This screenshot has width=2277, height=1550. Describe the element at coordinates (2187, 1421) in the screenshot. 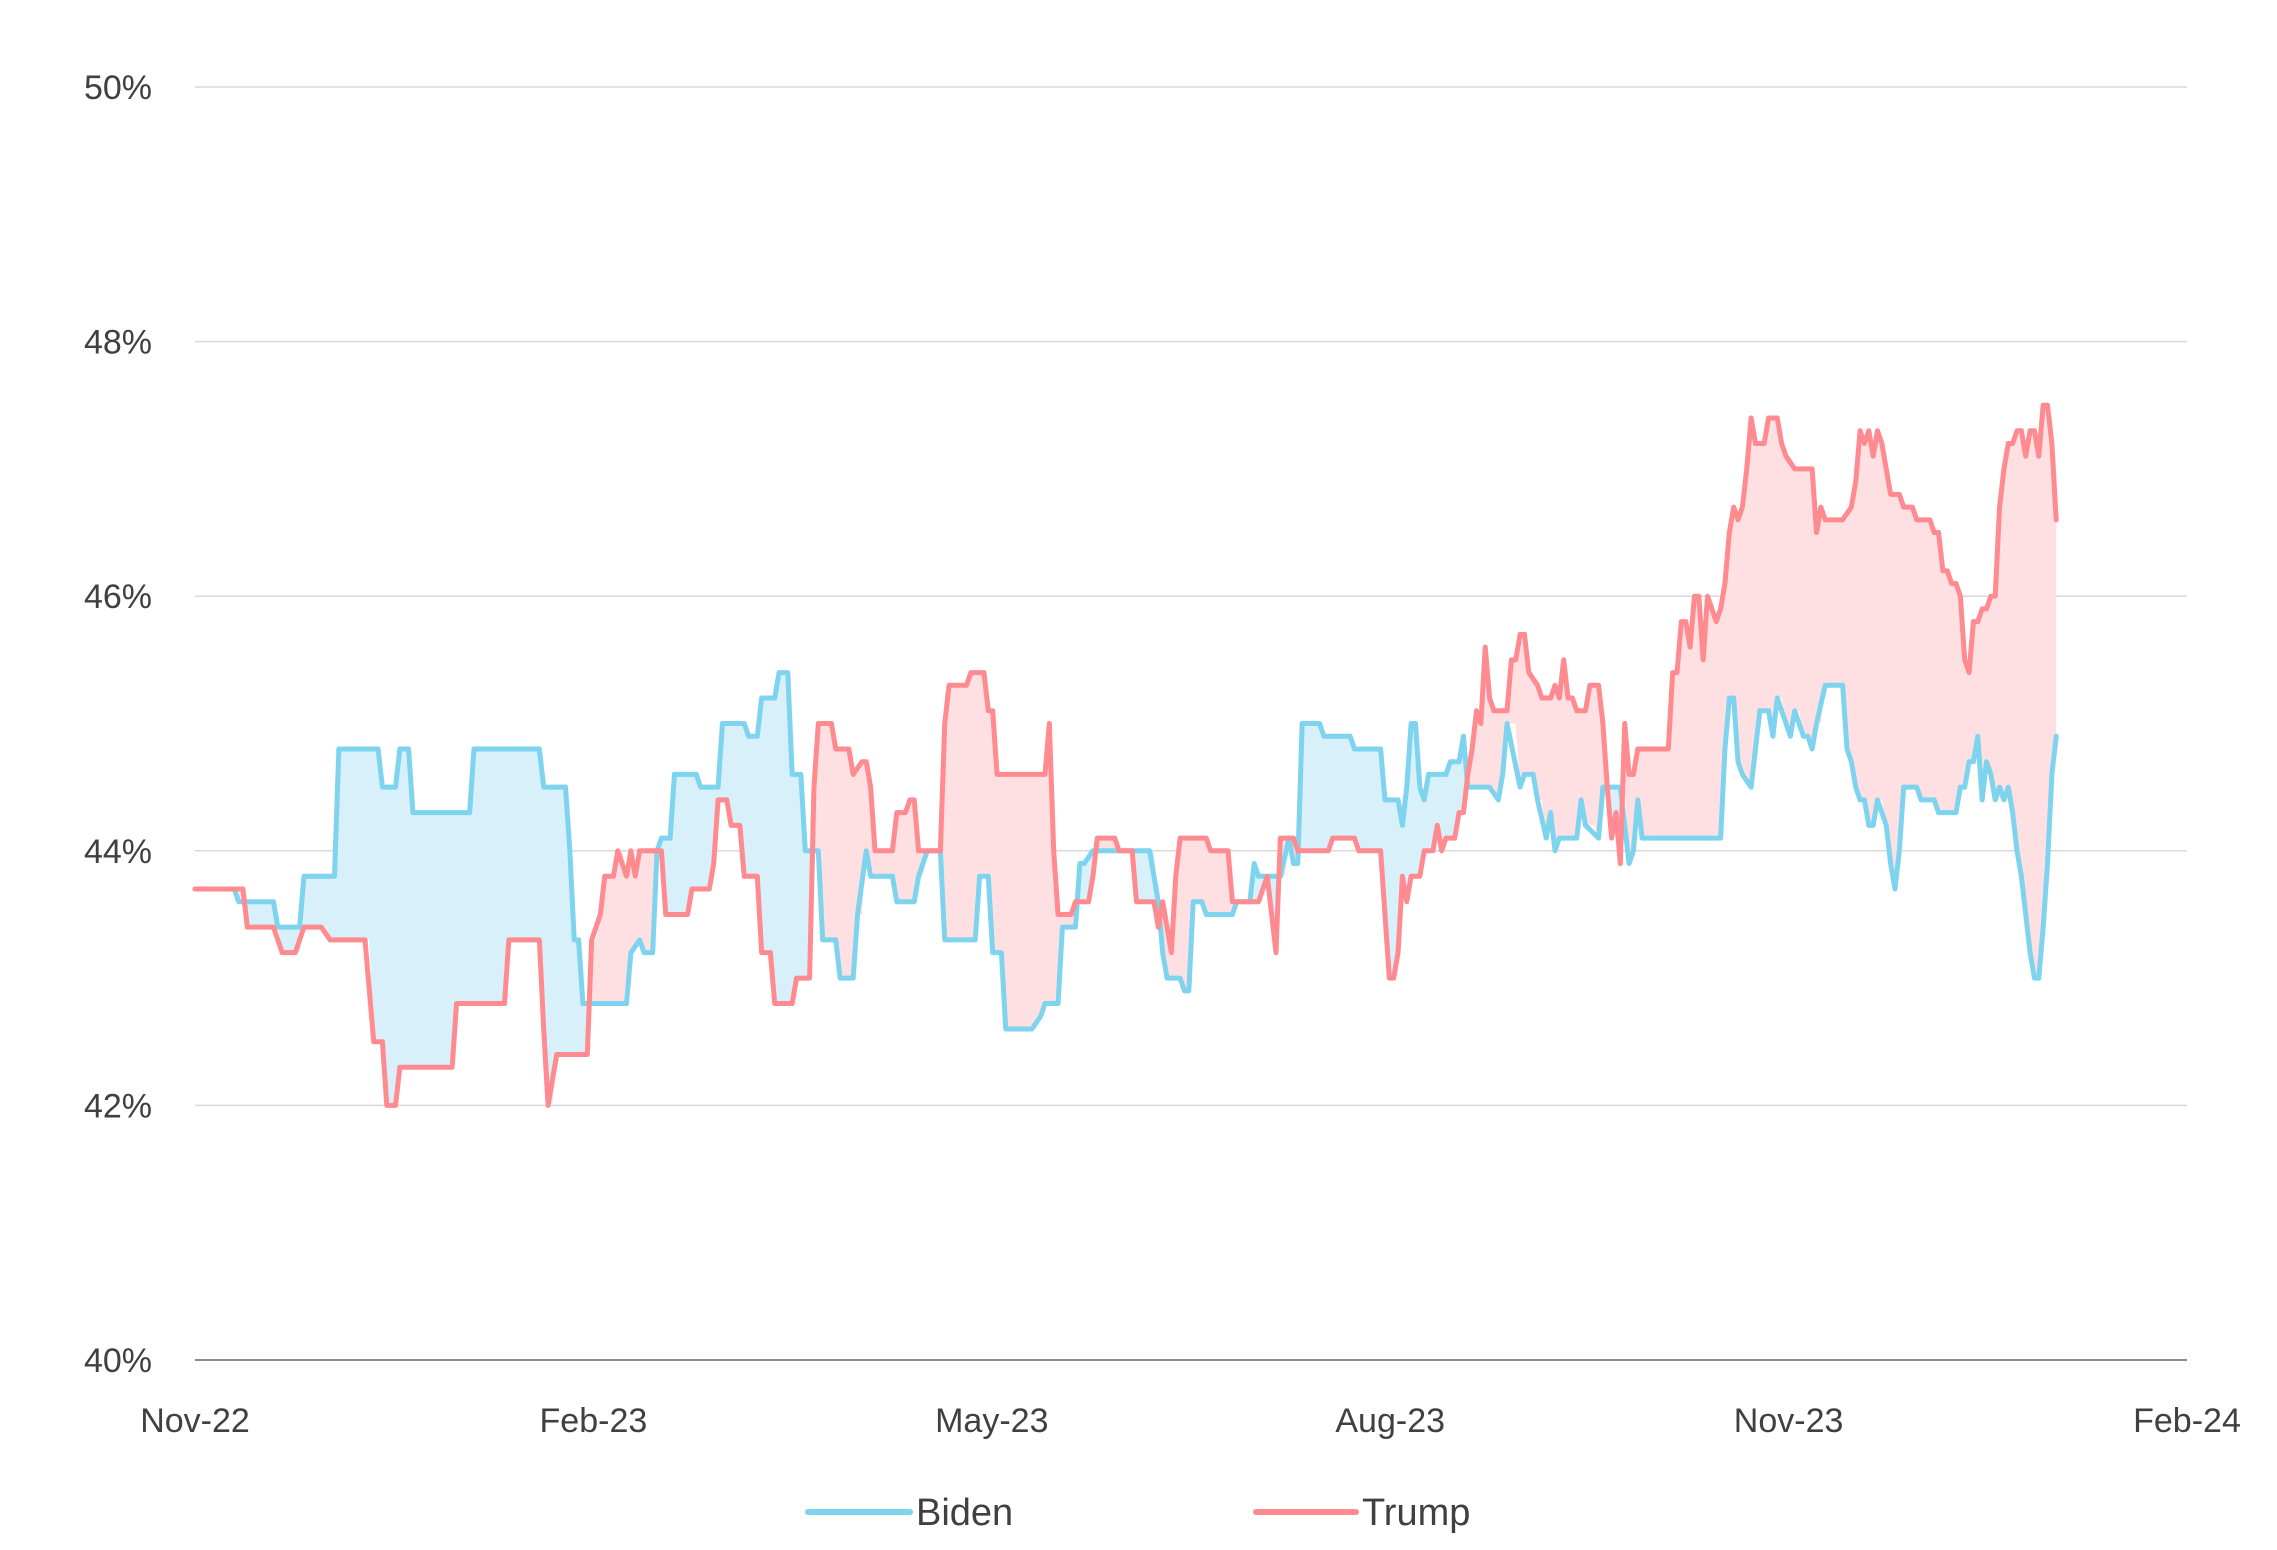

I see `x-tick-label: Feb-24` at that location.